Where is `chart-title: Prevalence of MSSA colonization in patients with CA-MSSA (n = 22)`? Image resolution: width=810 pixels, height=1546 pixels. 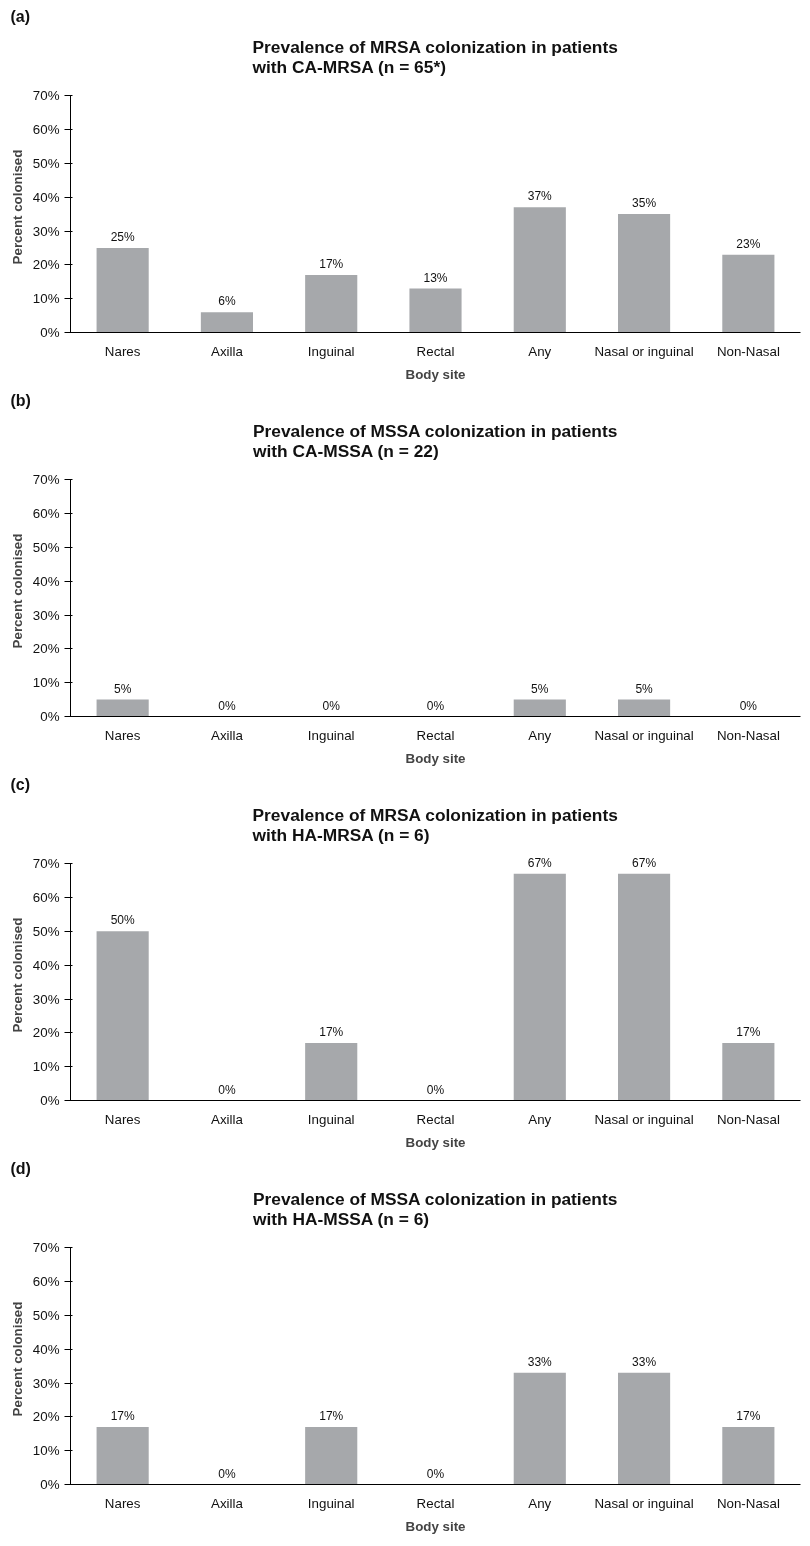 chart-title: Prevalence of MSSA colonization in patients with CA-MSSA (n = 22) is located at coordinates (435, 440).